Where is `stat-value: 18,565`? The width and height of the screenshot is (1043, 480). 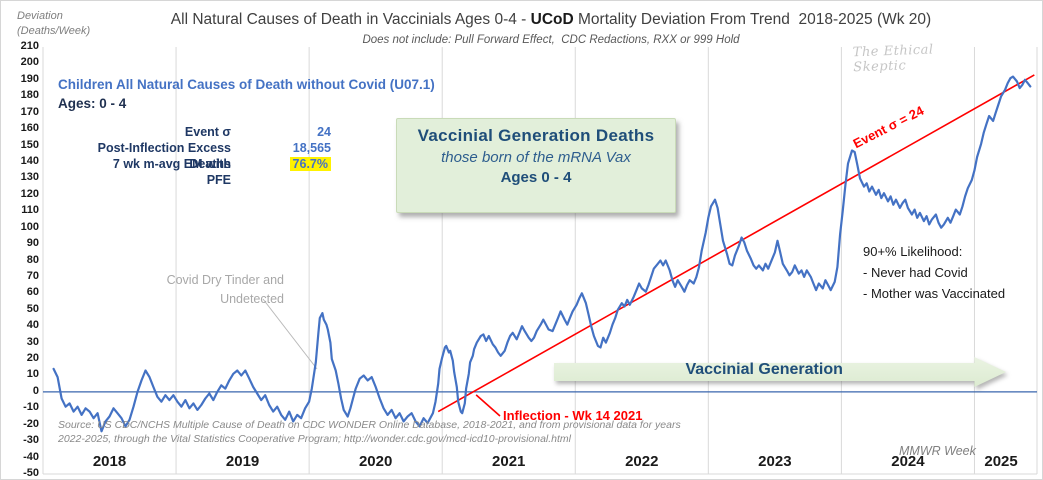
stat-value: 18,565 is located at coordinates (311, 148).